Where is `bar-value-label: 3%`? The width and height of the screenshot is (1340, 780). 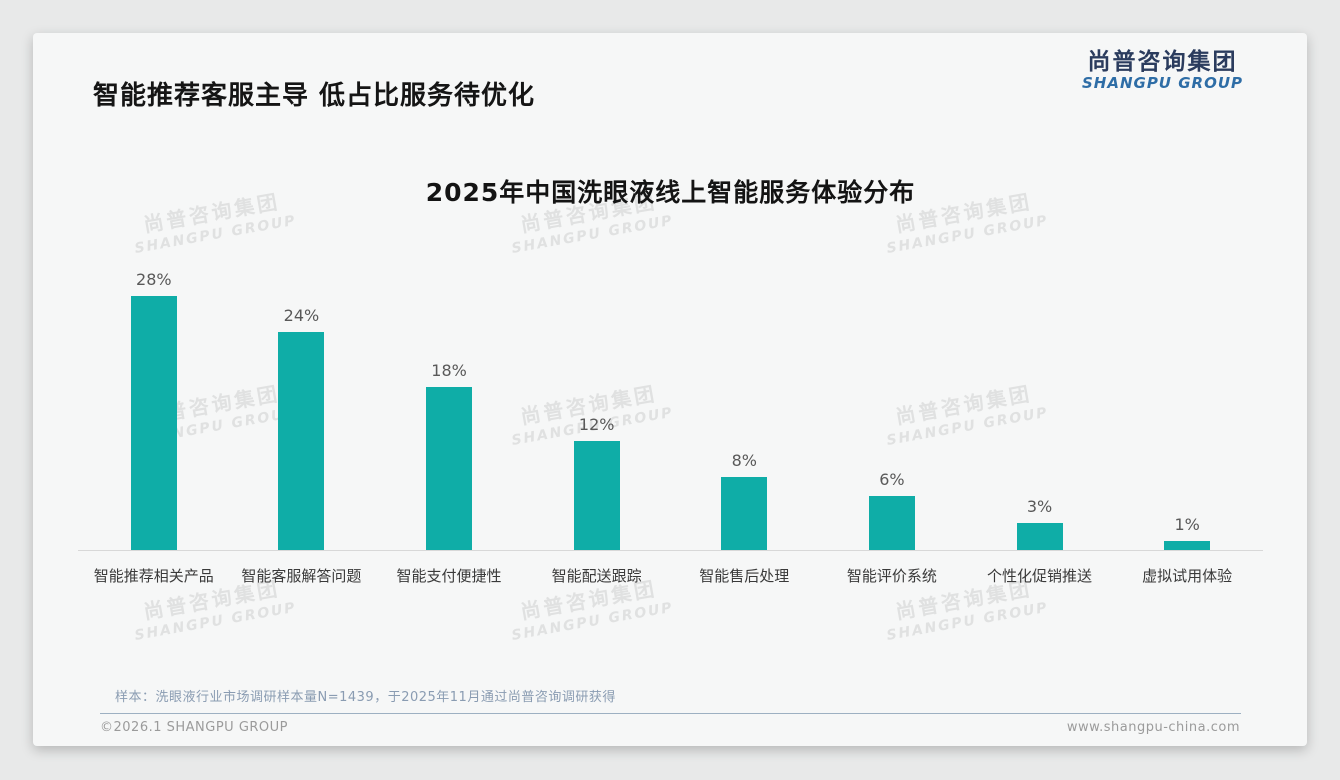 bar-value-label: 3% is located at coordinates (1039, 506).